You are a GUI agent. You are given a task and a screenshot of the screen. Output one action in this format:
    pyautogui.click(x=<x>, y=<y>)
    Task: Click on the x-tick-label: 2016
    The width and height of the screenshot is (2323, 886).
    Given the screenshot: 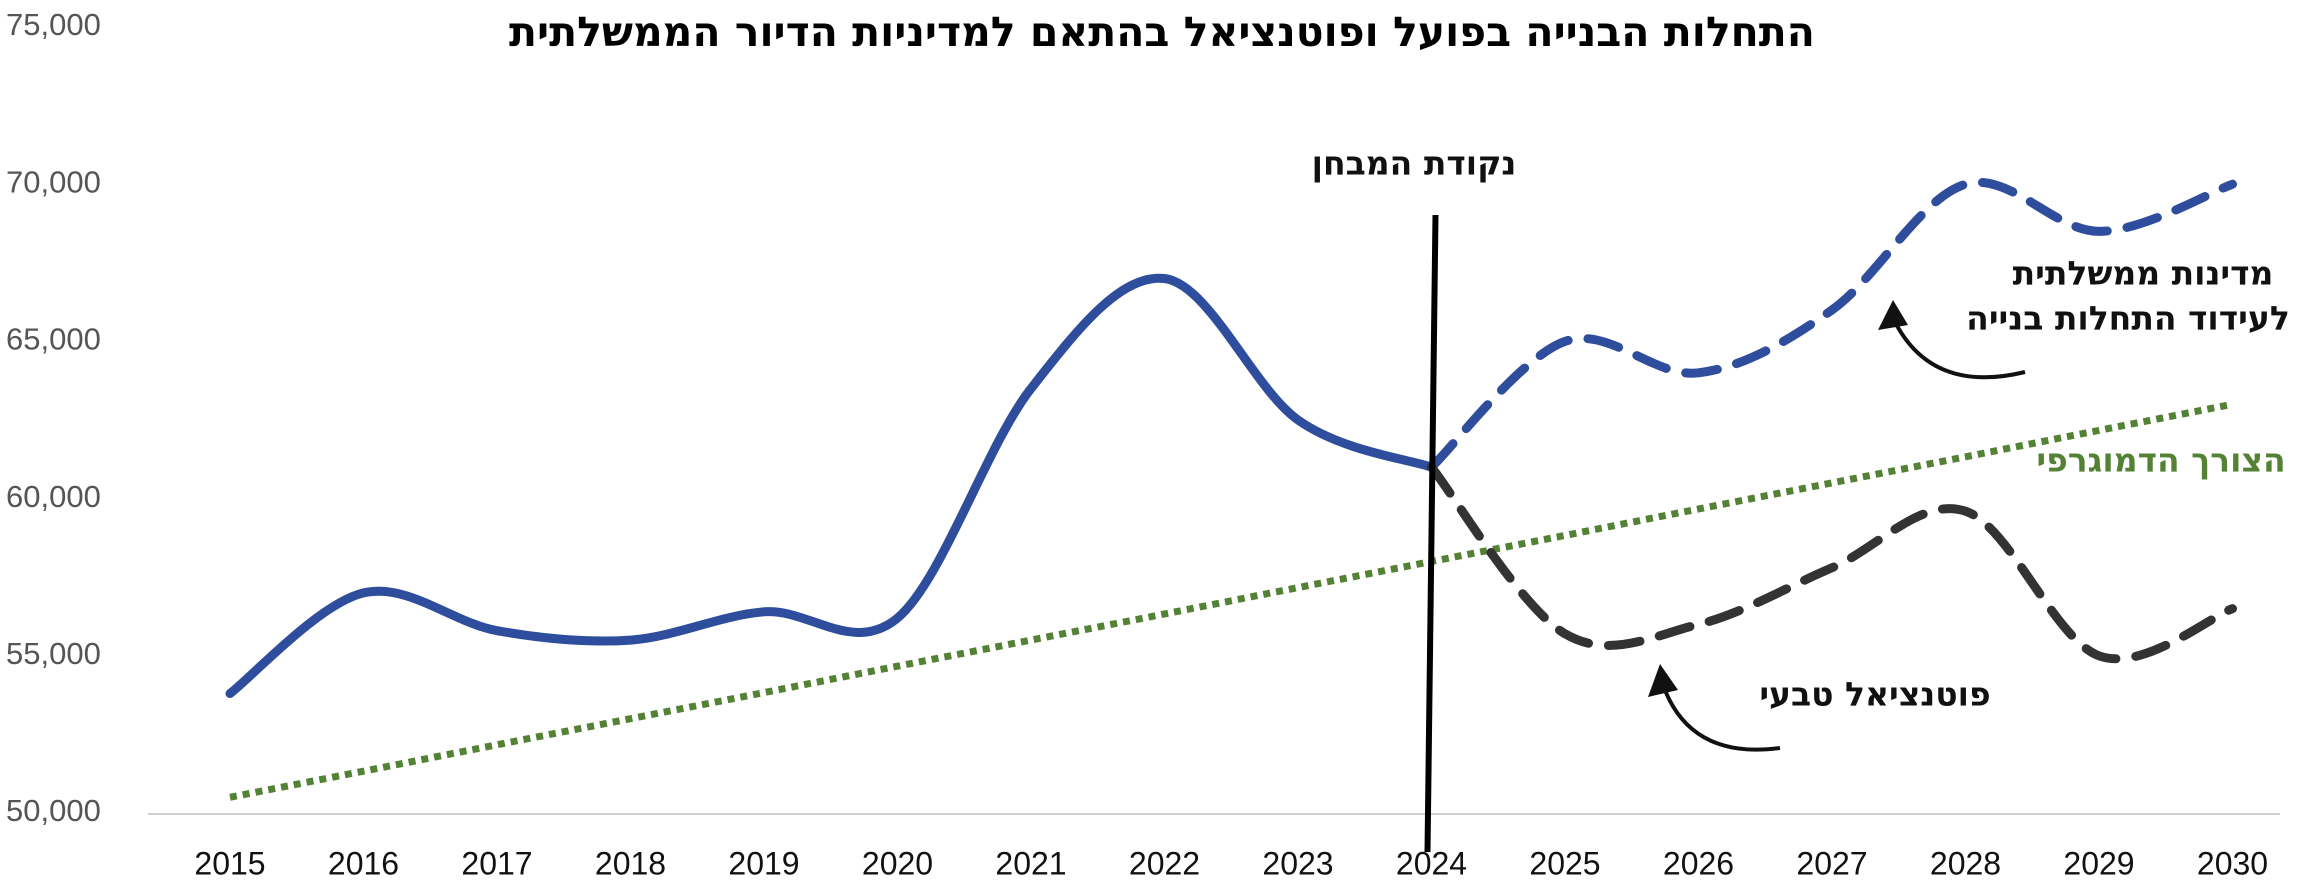 What is the action you would take?
    pyautogui.click(x=363, y=863)
    